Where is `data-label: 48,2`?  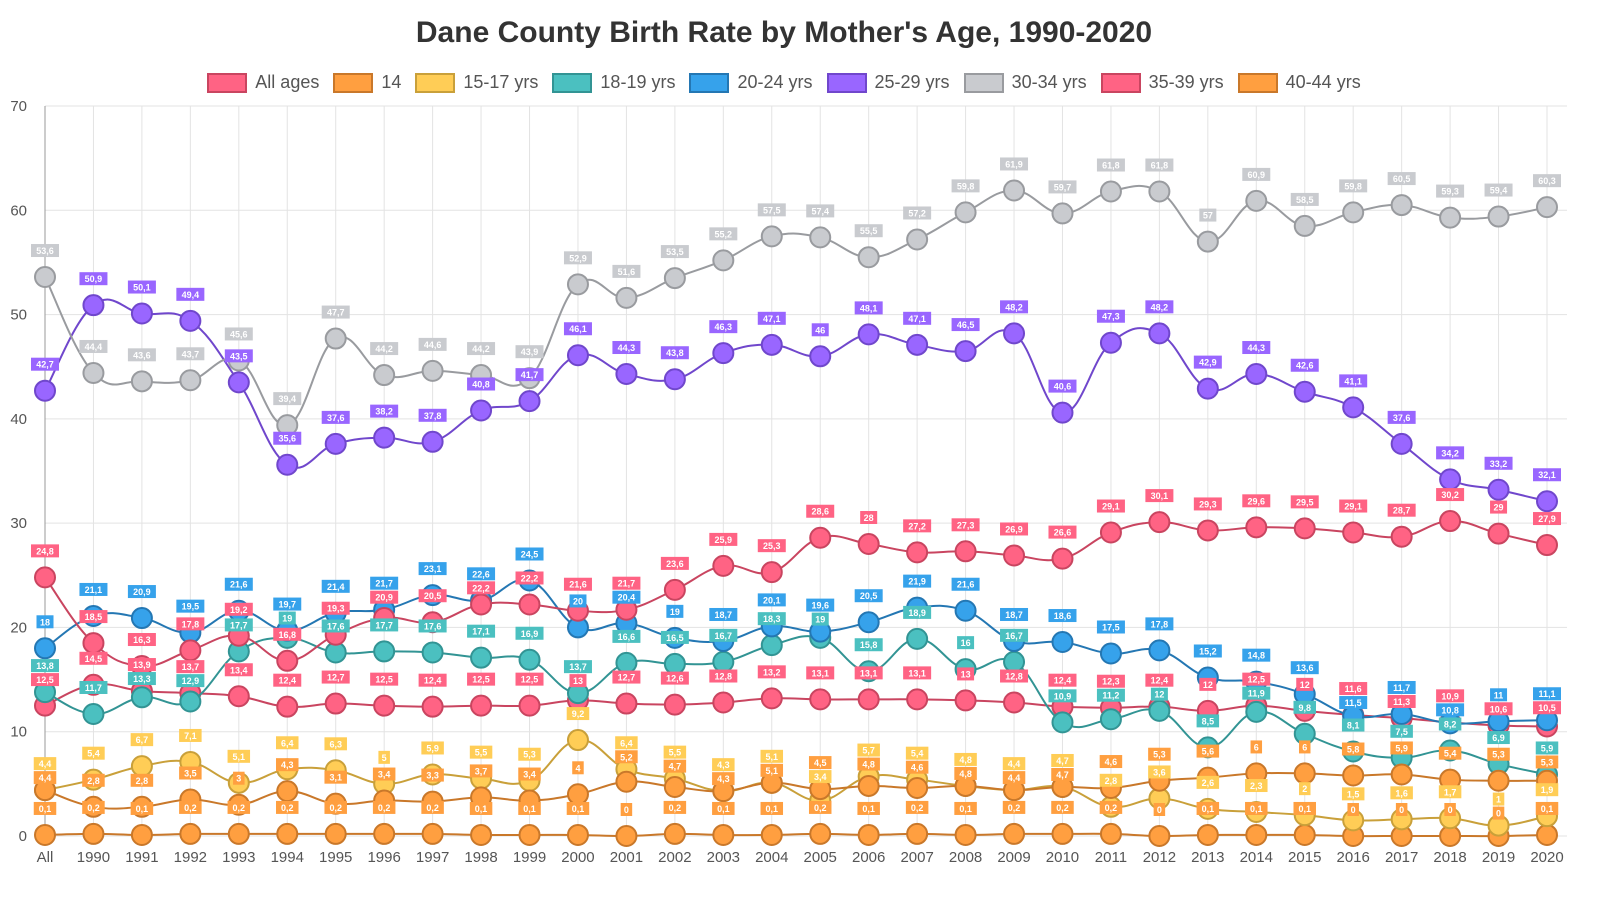 data-label: 48,2 is located at coordinates (1014, 307).